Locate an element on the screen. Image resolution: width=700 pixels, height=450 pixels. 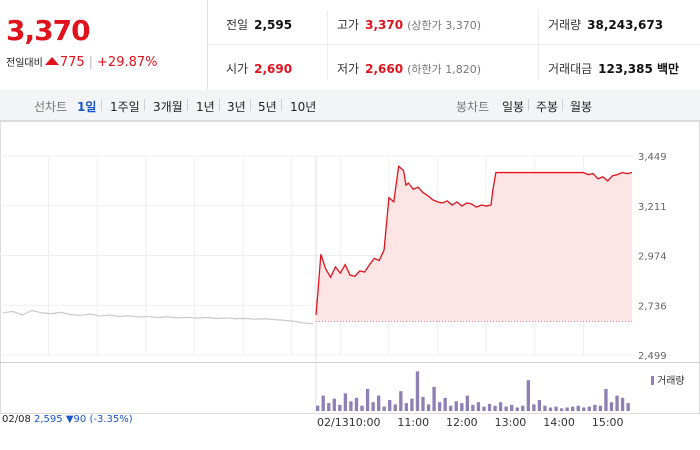
volume-legend-swatch is located at coordinates (652, 380).